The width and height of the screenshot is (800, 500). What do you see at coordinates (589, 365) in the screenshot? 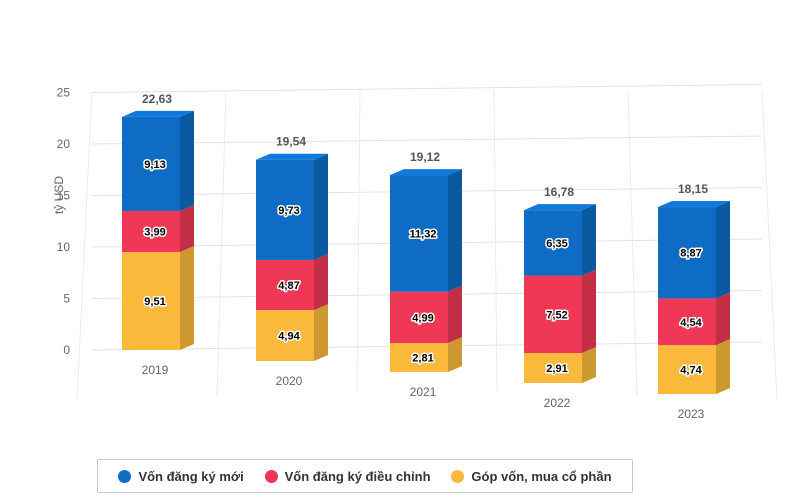
I see `bar-side-2022-s0` at bounding box center [589, 365].